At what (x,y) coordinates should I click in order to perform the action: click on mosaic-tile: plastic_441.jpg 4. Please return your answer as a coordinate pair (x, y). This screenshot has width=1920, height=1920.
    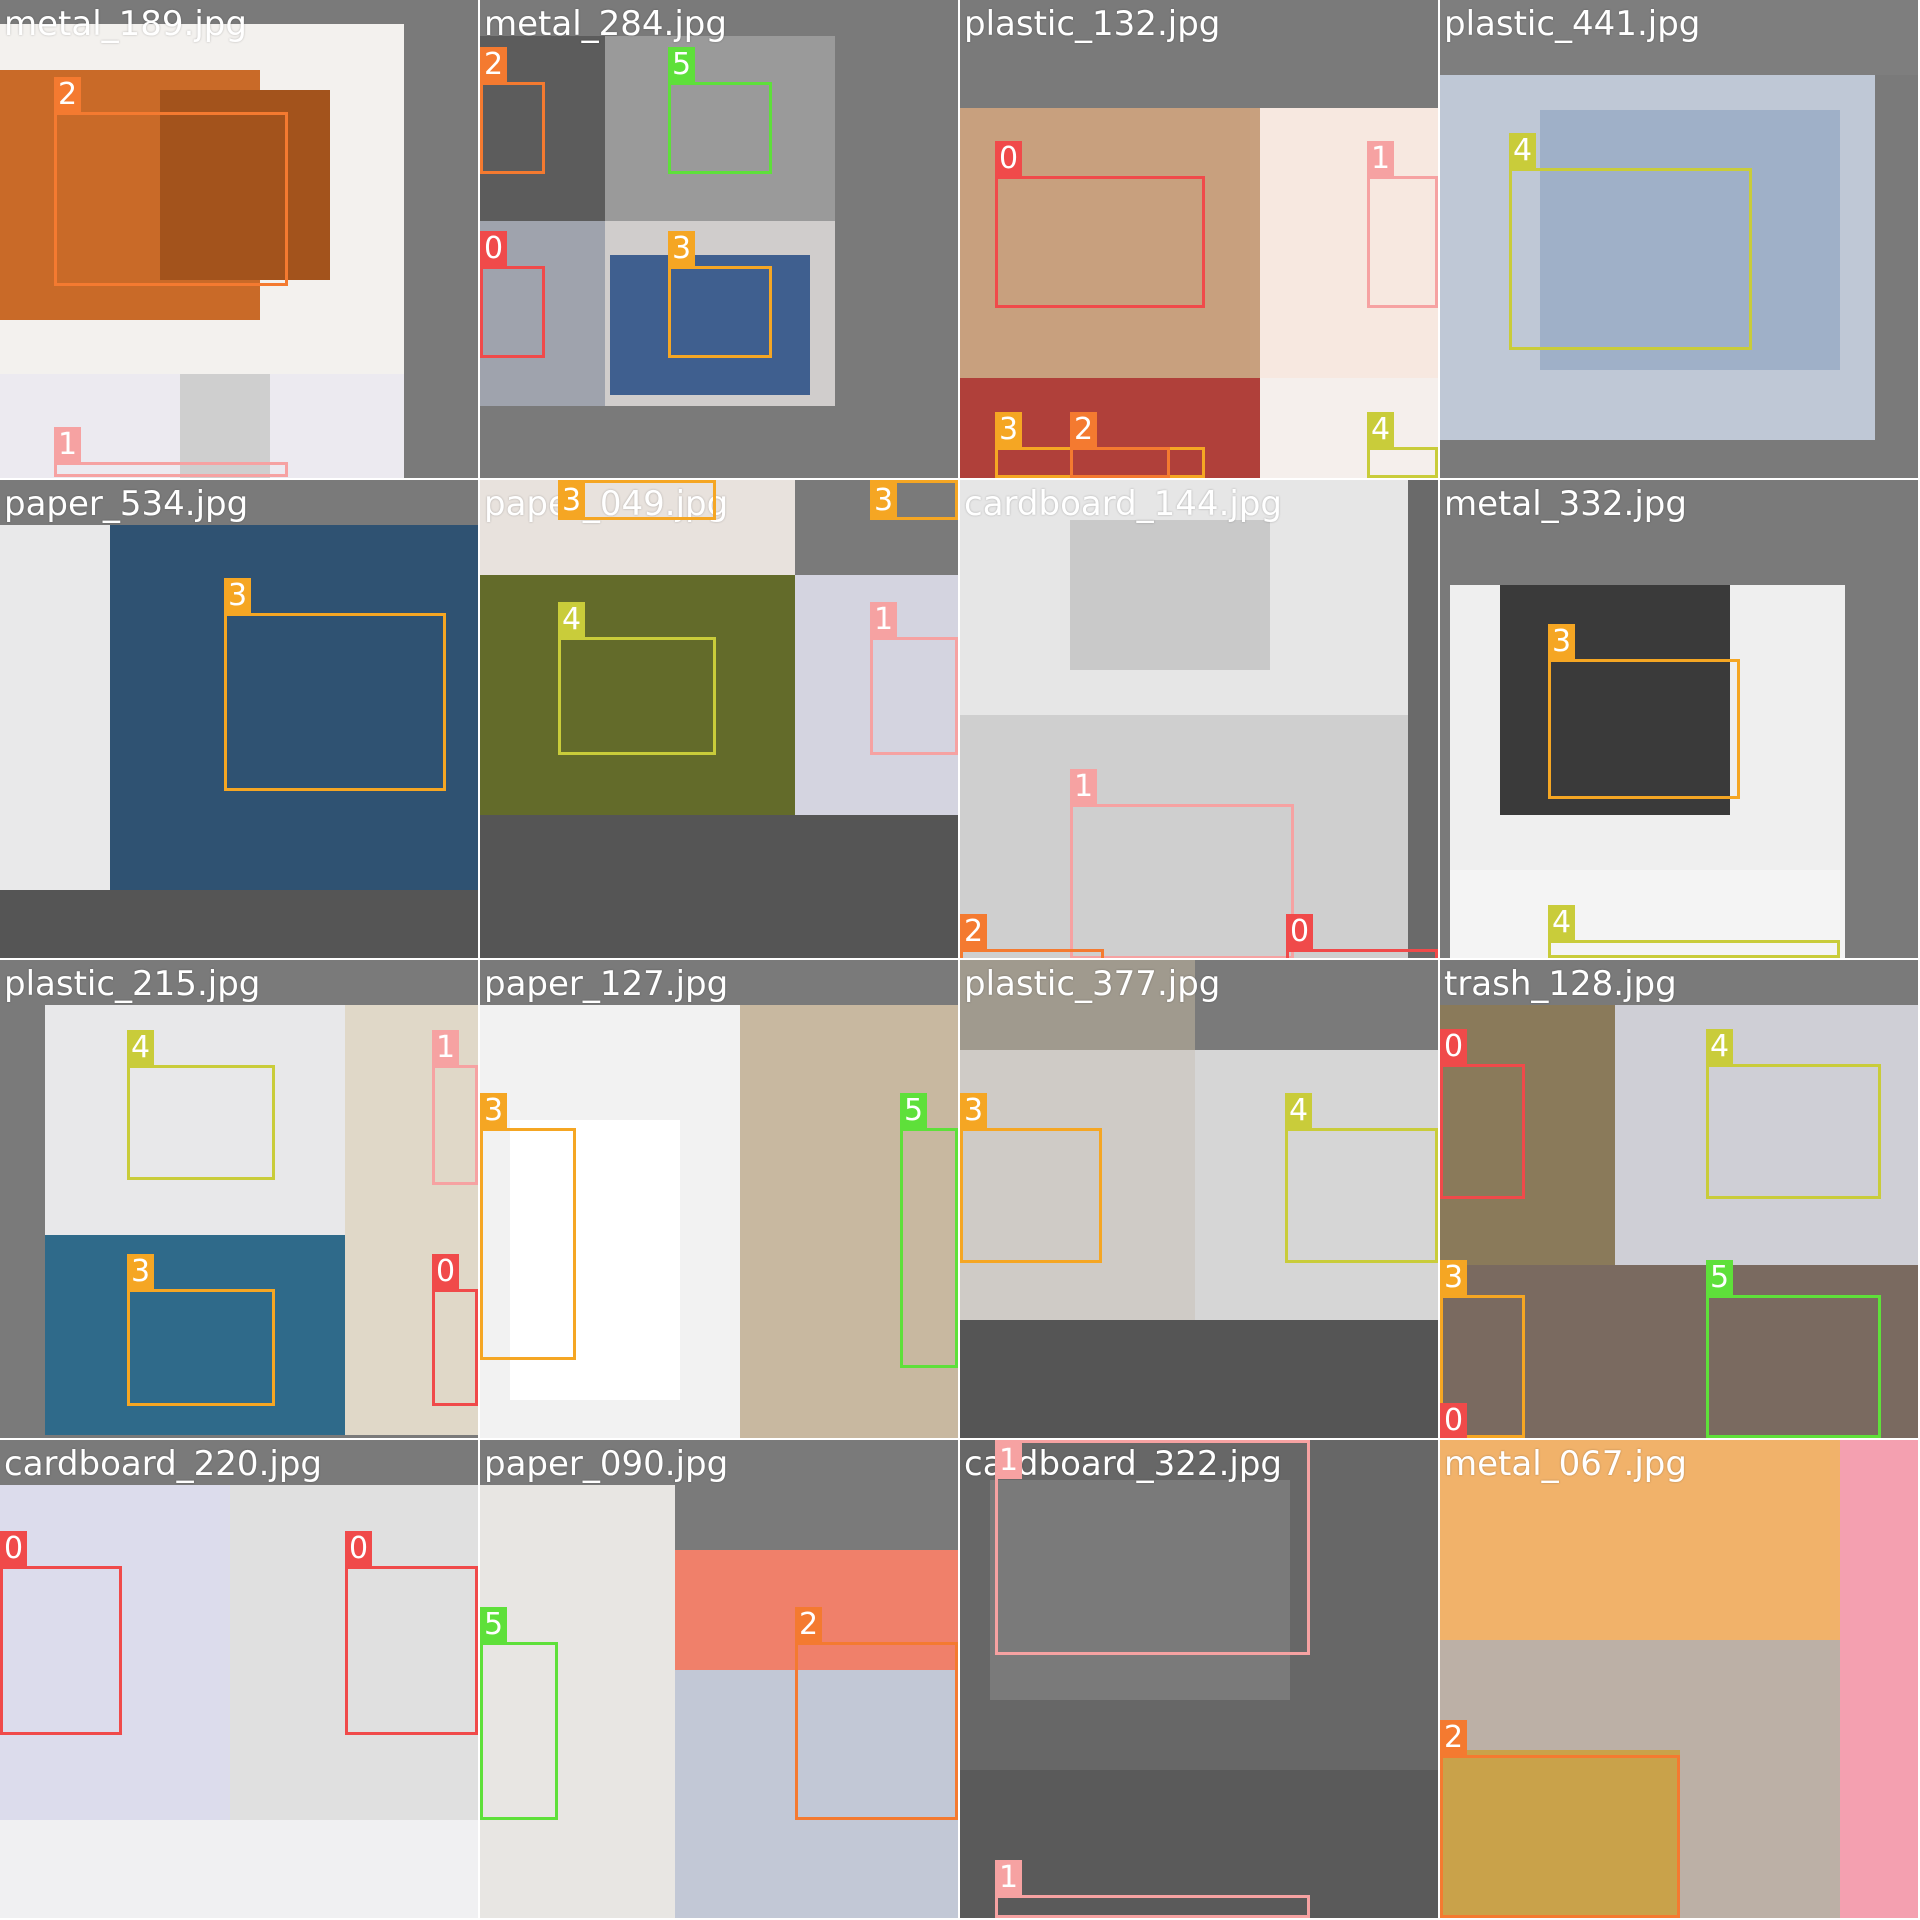
    Looking at the image, I should click on (1679, 239).